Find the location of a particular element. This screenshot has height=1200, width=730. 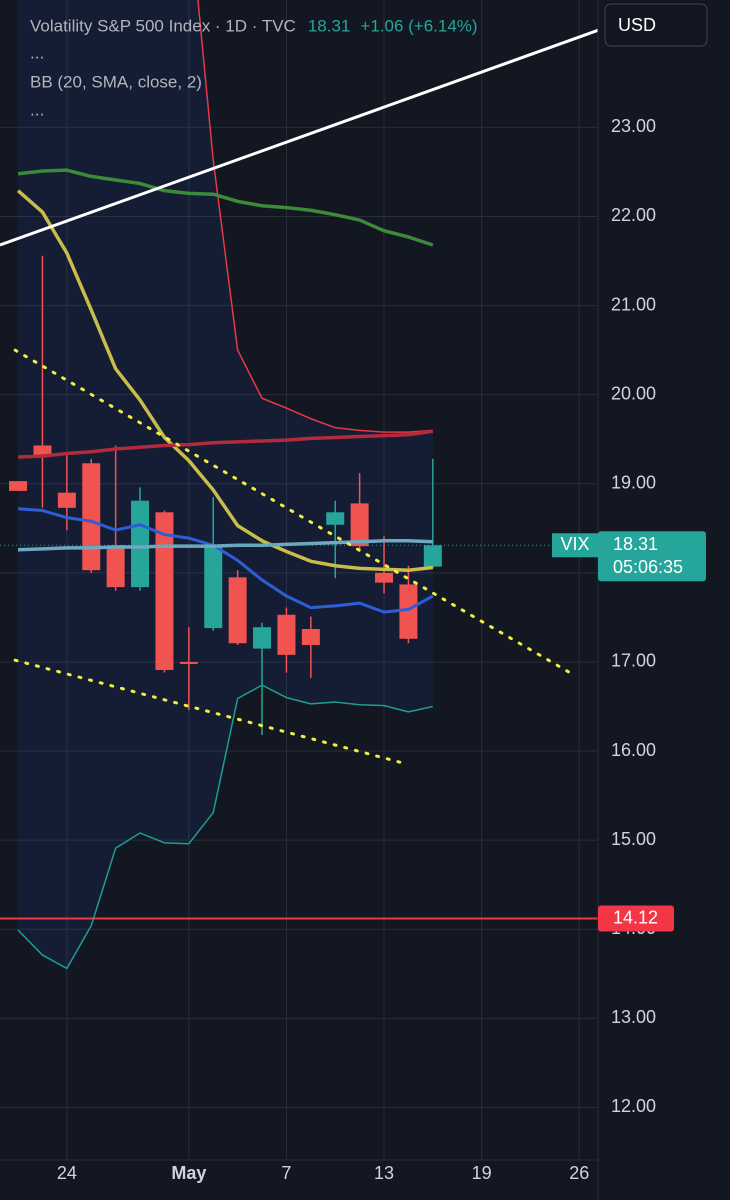

y-tick-label: 20.00 is located at coordinates (633, 393).